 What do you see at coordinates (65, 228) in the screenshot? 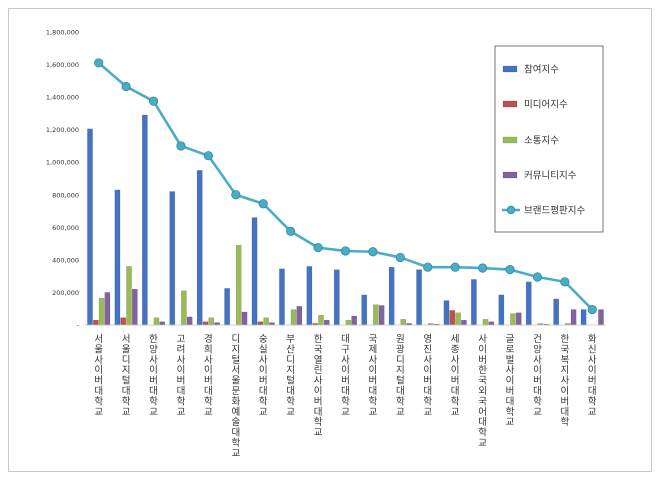
I see `y-tick-label: 600,000` at bounding box center [65, 228].